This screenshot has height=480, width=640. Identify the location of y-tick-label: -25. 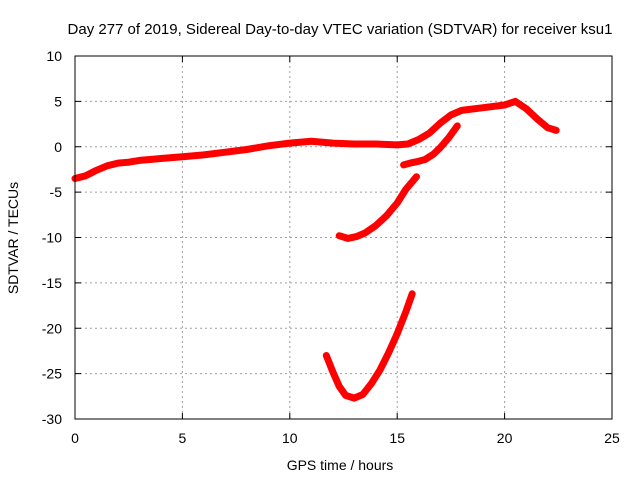
(52, 374).